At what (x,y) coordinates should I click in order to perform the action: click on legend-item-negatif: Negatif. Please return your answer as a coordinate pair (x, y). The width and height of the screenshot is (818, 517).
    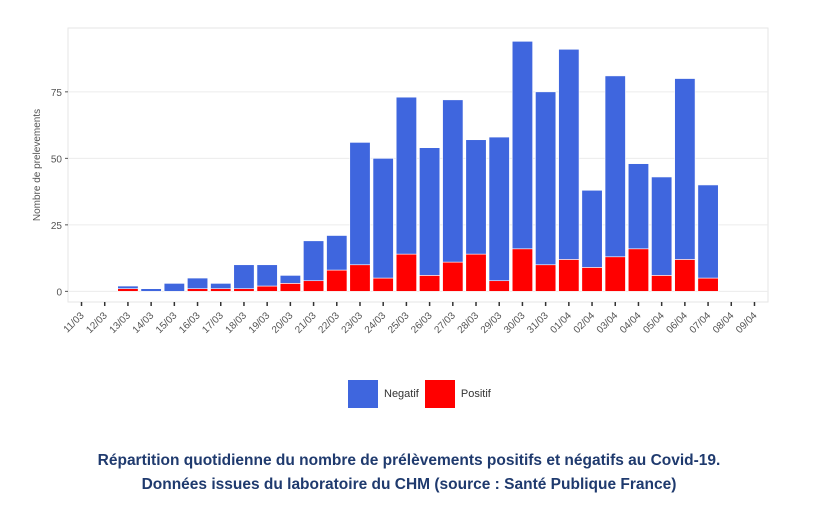
    Looking at the image, I should click on (383, 394).